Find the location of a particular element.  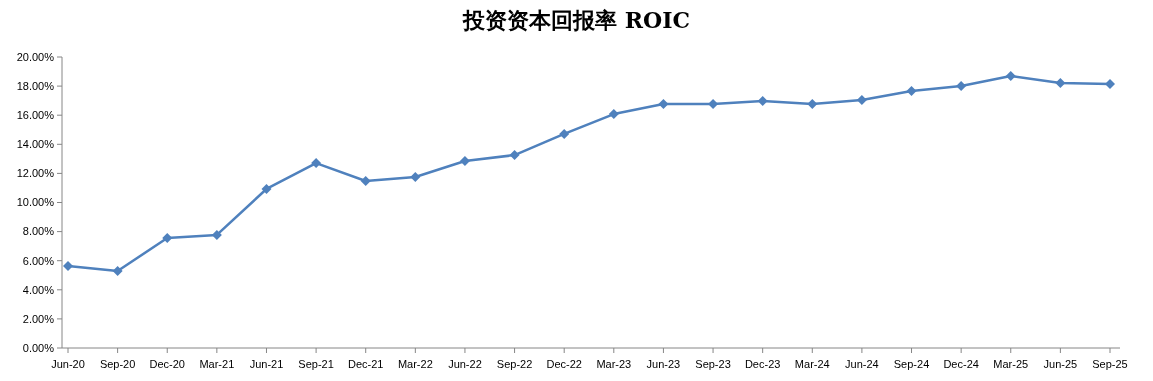

y-tick-label: 20.00% is located at coordinates (35, 56).